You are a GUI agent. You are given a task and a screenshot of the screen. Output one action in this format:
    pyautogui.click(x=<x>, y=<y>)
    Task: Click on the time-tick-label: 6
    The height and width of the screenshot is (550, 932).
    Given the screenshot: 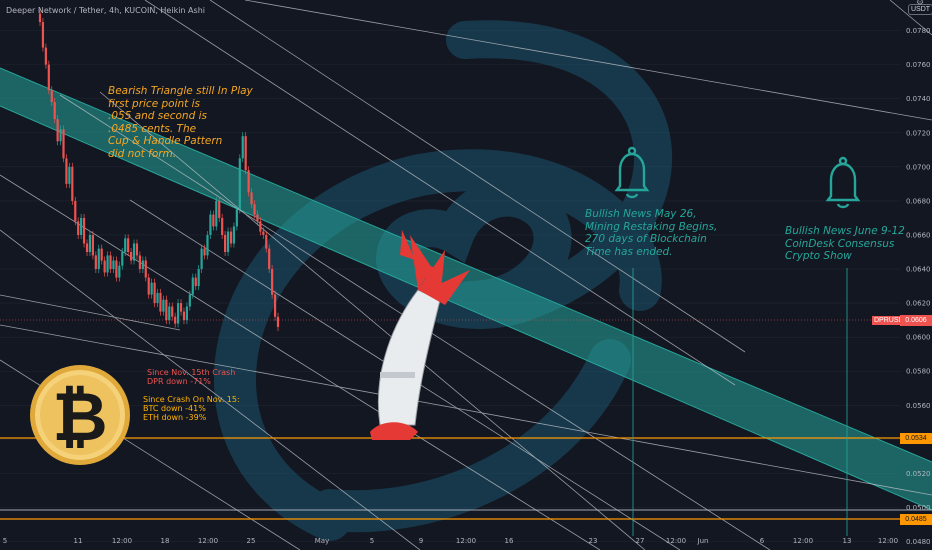 What is the action you would take?
    pyautogui.click(x=762, y=541)
    